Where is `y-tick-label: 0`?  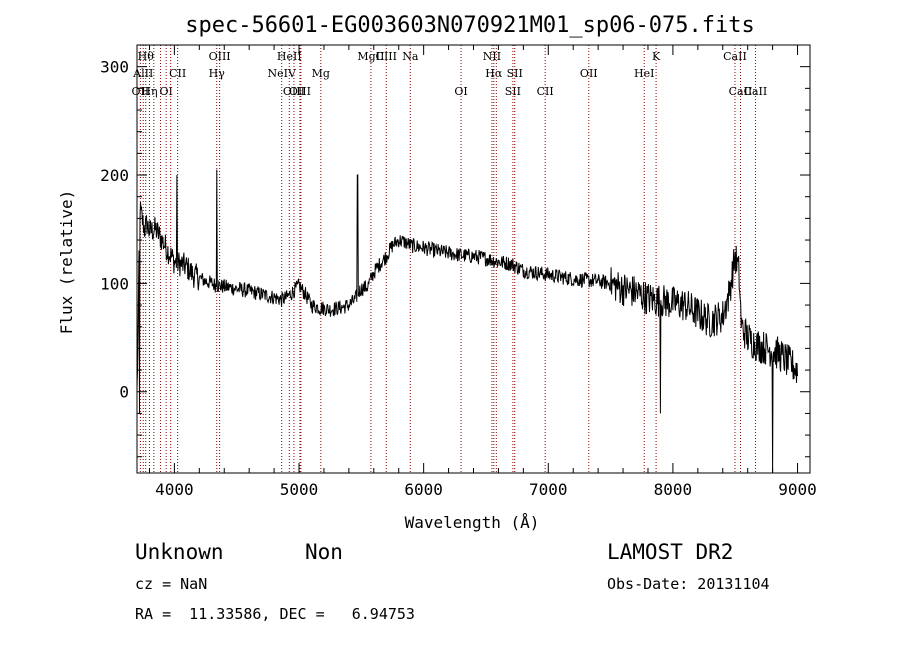 y-tick-label: 0 is located at coordinates (124, 392).